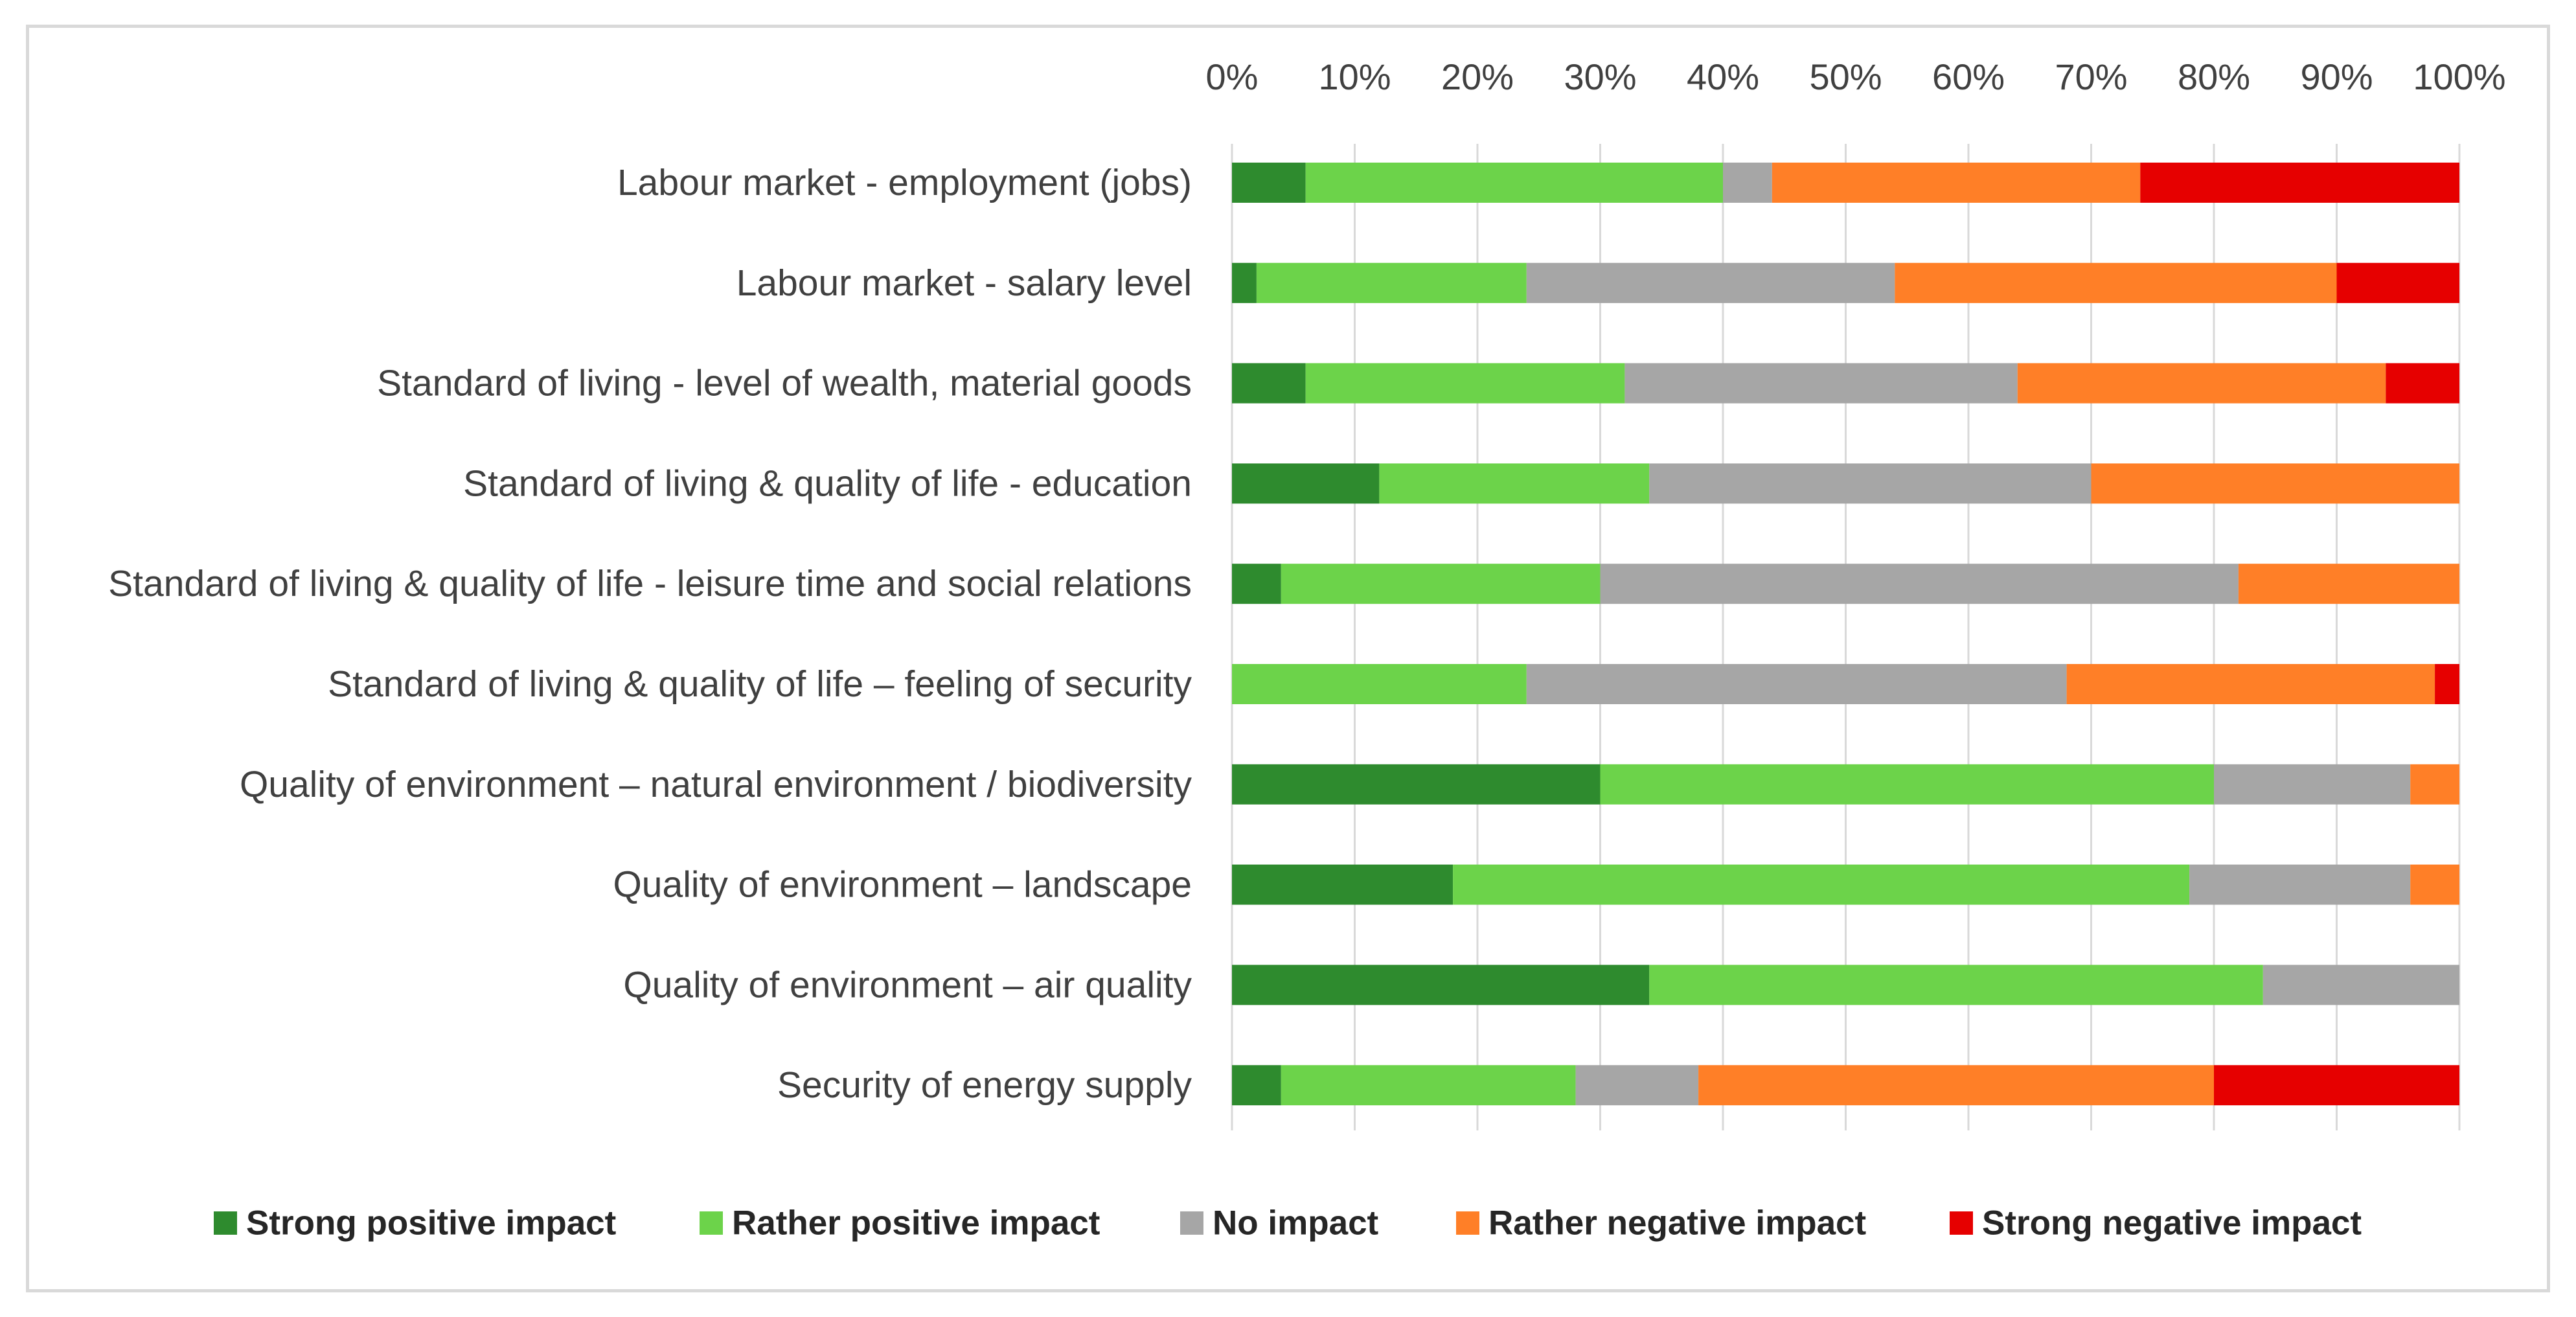  I want to click on legend-label: Strong negative impact, so click(2172, 1223).